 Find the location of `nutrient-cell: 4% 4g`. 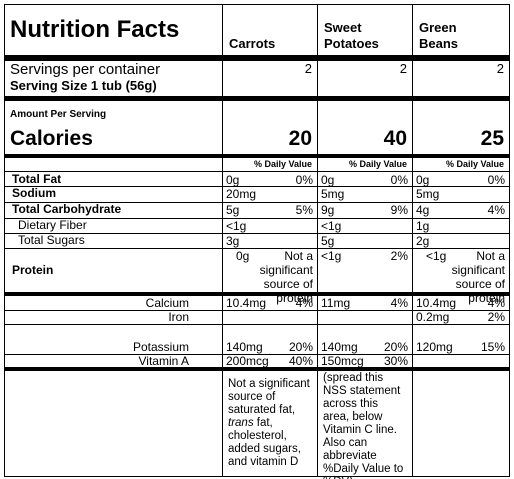

nutrient-cell: 4% 4g is located at coordinates (460, 211).